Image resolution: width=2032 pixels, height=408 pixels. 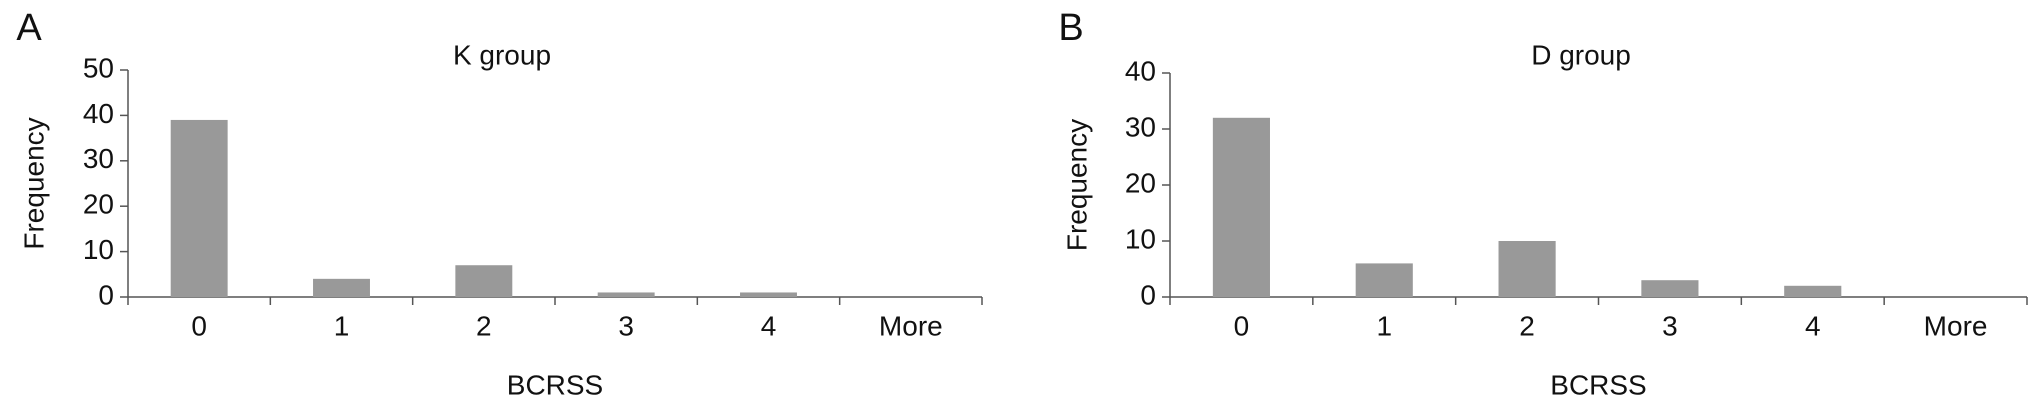 What do you see at coordinates (98, 67) in the screenshot?
I see `y-tick-label: 50` at bounding box center [98, 67].